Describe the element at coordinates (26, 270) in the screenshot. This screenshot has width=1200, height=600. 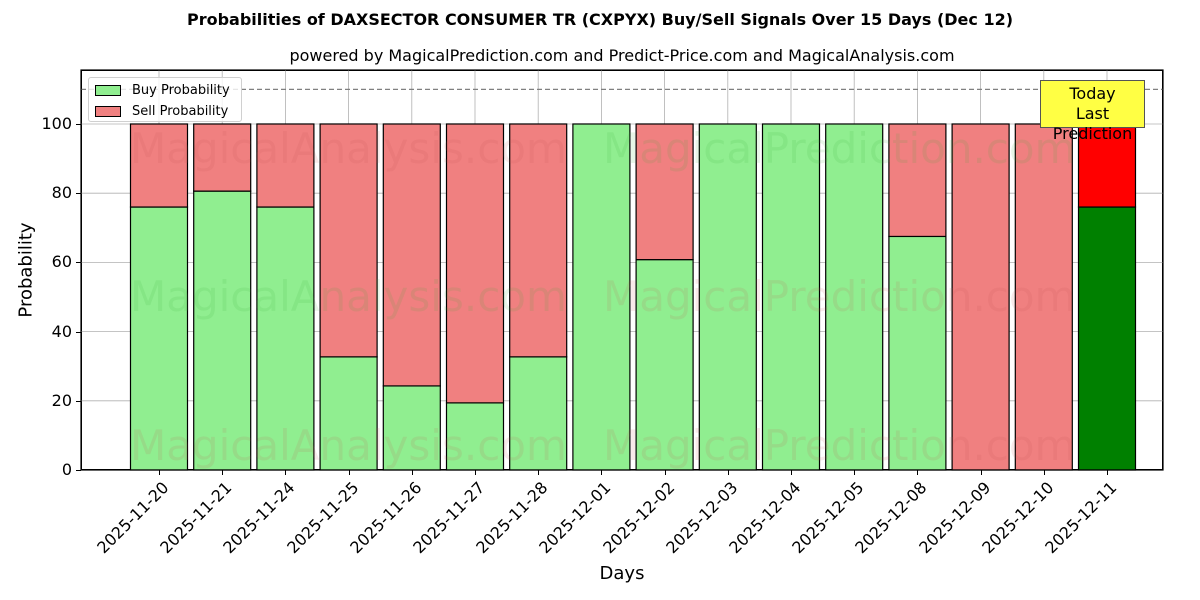
I see `y-axis-label: Probability` at that location.